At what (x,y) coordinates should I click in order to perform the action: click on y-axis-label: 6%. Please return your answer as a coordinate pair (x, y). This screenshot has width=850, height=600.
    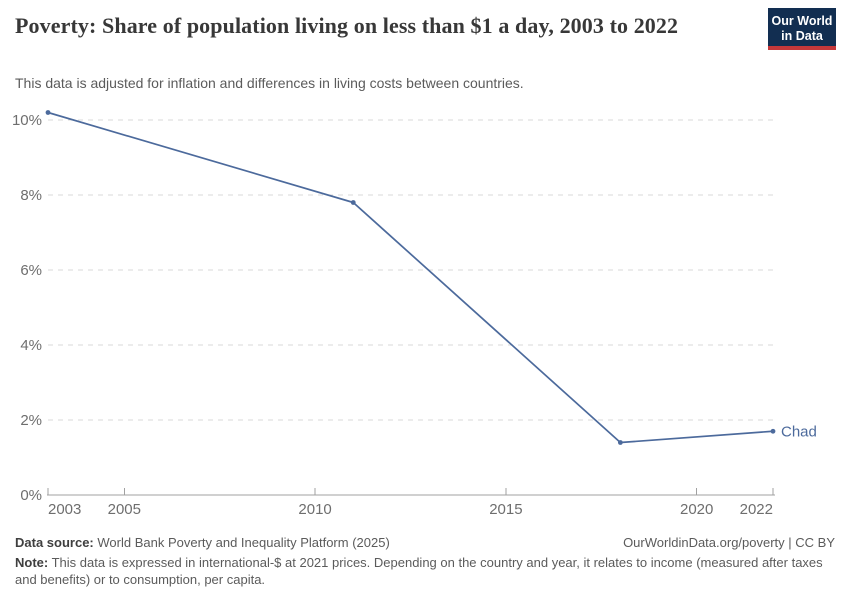
    Looking at the image, I should click on (31, 270).